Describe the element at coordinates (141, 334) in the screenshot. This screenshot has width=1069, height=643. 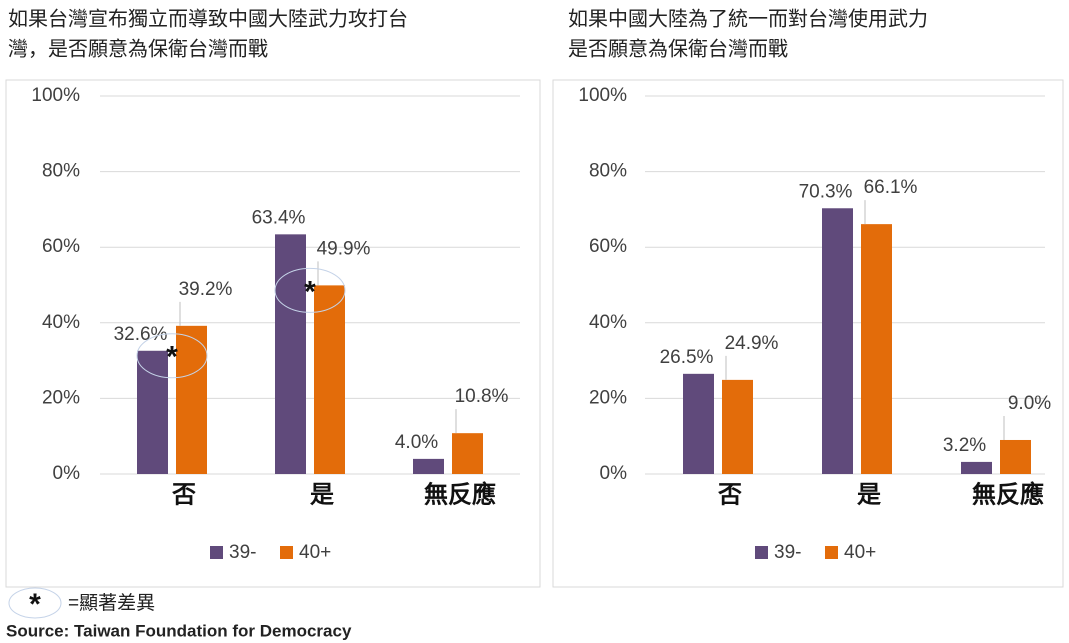
I see `data-label: 32.6%` at that location.